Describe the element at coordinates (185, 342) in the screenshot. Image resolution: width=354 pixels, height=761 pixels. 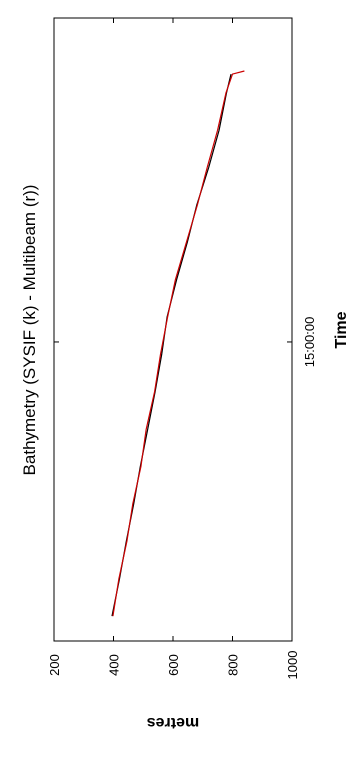
I see `x-axis-ticks: 15:00:00` at that location.